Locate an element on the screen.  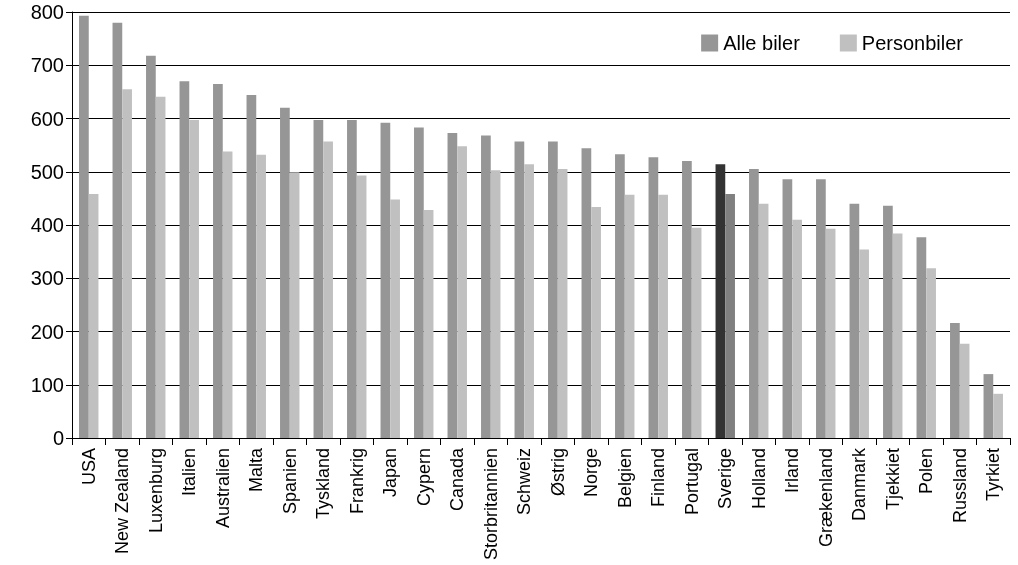
x-tick-label: Sverige is located at coordinates (725, 479).